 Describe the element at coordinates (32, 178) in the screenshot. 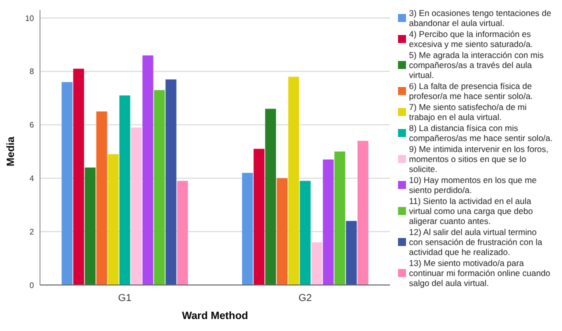

I see `y-tick-label: 4` at that location.